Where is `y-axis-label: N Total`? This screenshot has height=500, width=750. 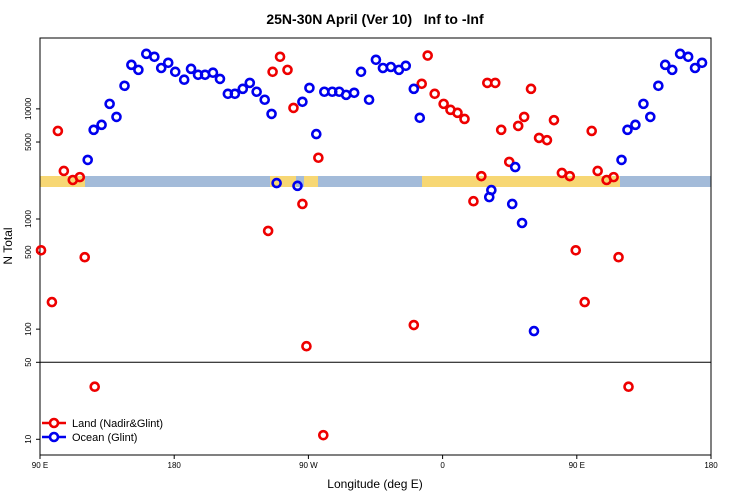 y-axis-label: N Total is located at coordinates (8, 245).